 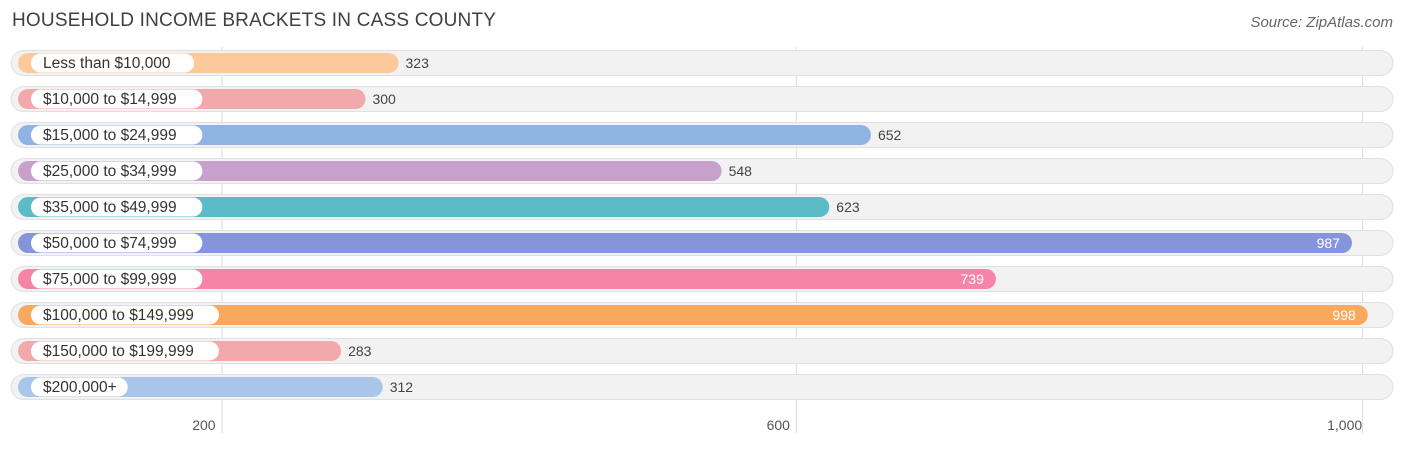 What do you see at coordinates (107, 63) in the screenshot?
I see `category-label: Less than $10,000` at bounding box center [107, 63].